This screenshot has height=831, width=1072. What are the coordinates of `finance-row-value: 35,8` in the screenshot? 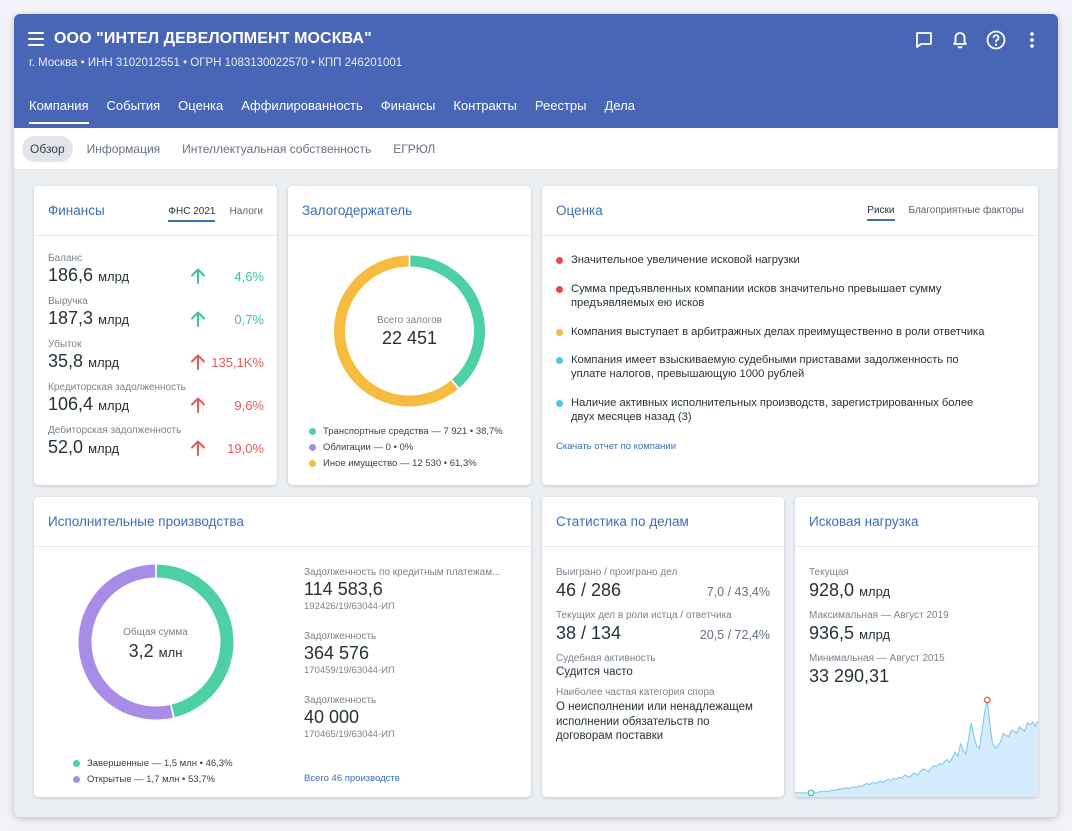 It's located at (66, 361).